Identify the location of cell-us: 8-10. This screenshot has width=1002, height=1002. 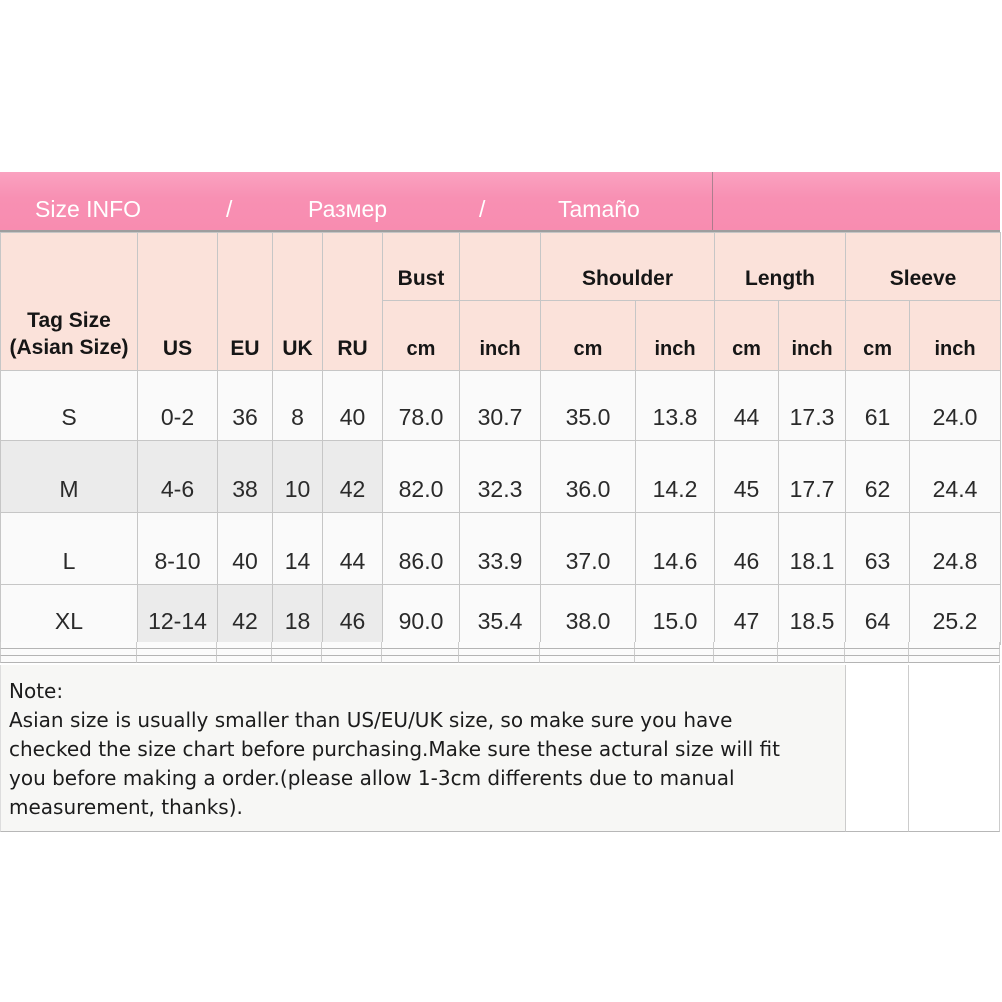
(177, 548).